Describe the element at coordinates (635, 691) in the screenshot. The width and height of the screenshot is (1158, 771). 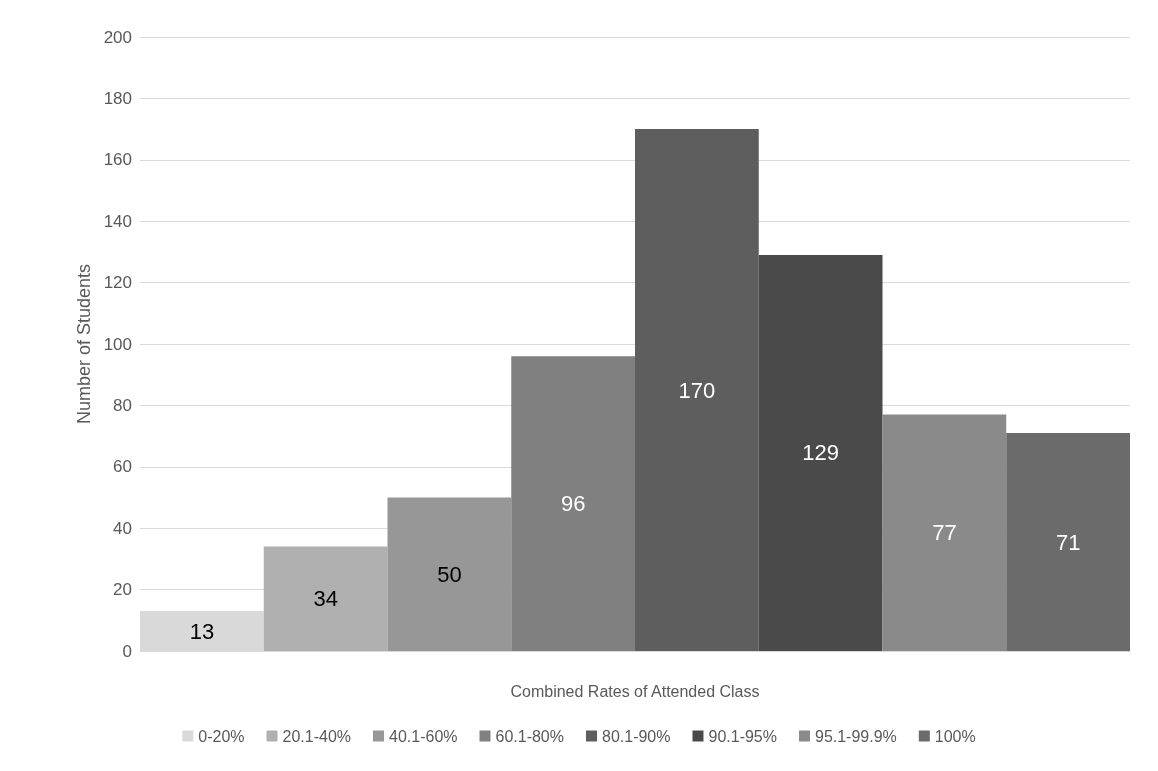
I see `x-axis-title: Combined Rates of Attended Class` at that location.